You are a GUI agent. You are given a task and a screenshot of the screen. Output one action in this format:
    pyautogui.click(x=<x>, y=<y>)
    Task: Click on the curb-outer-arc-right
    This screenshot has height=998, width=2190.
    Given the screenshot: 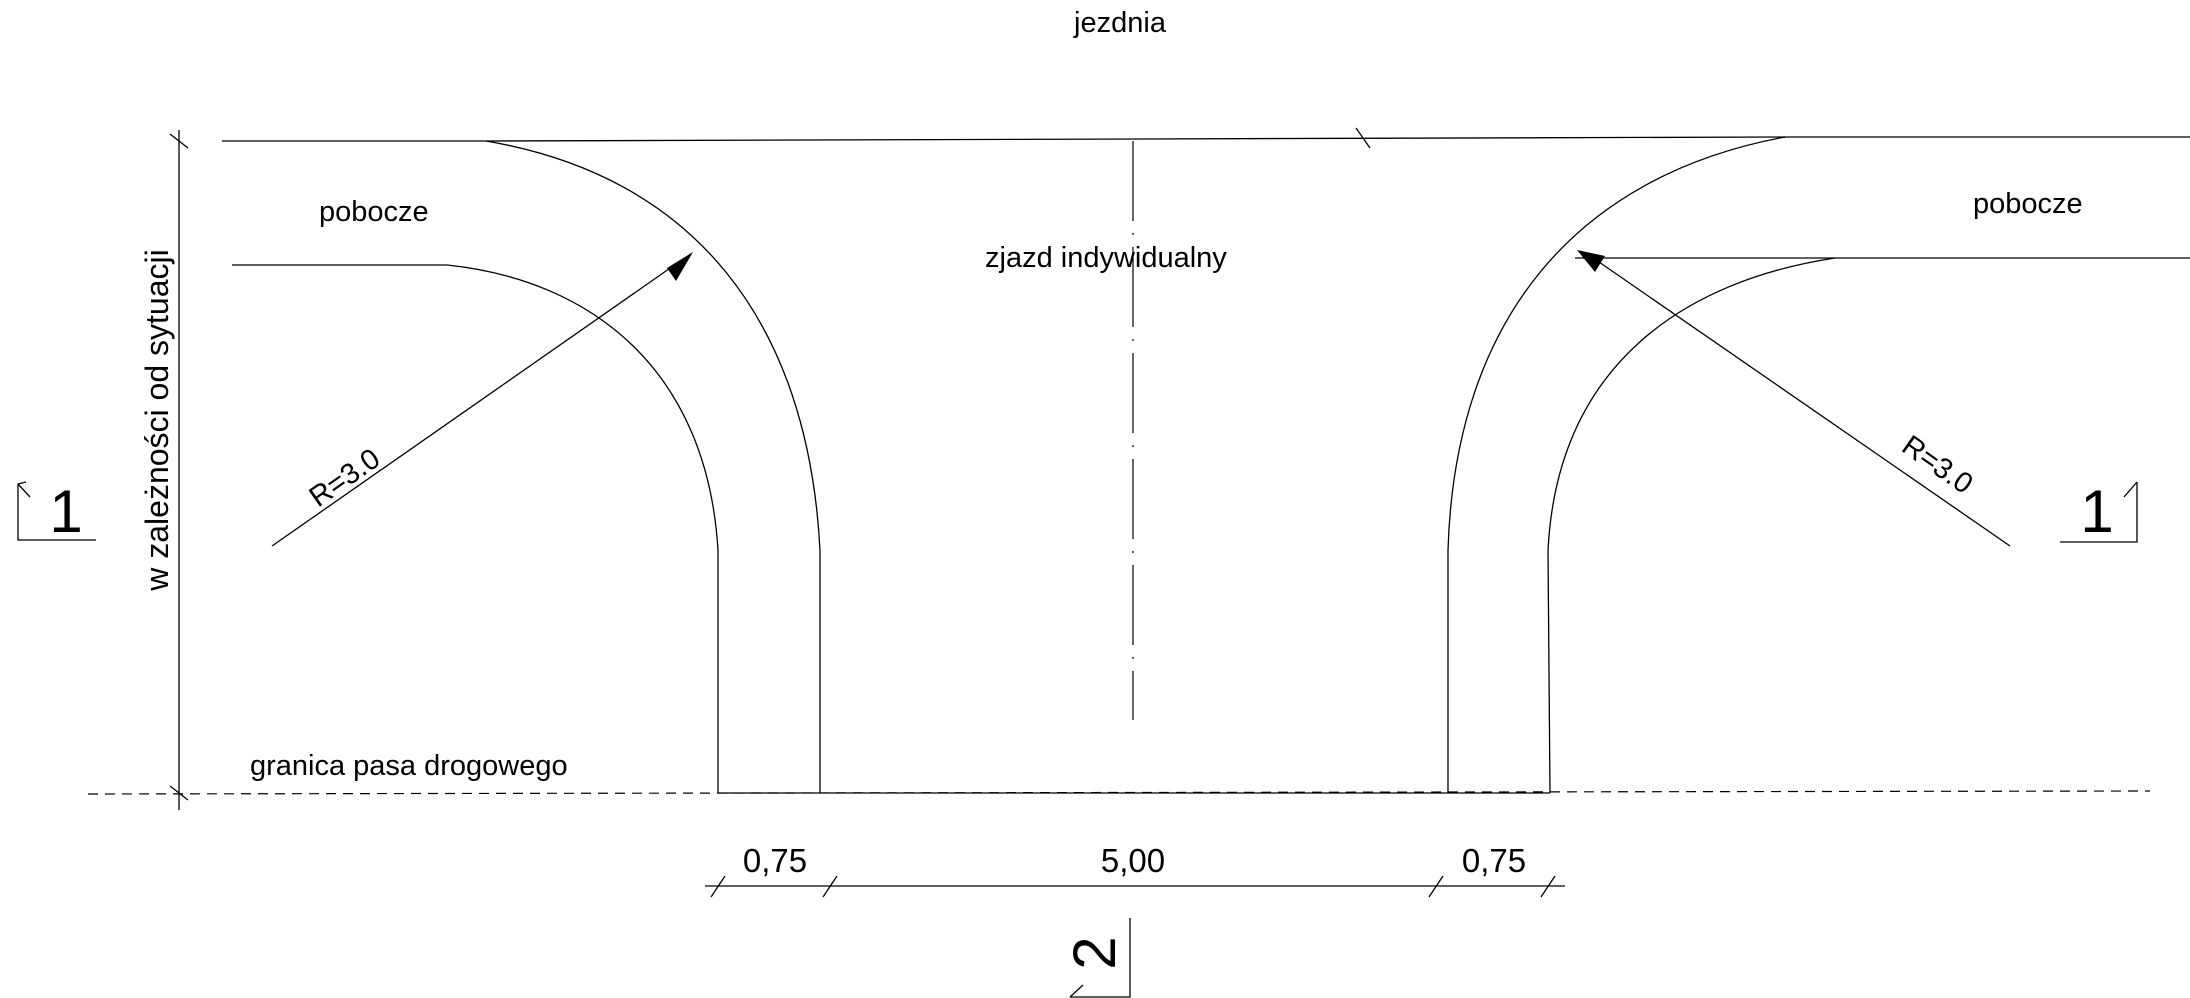 What is the action you would take?
    pyautogui.click(x=1616, y=464)
    